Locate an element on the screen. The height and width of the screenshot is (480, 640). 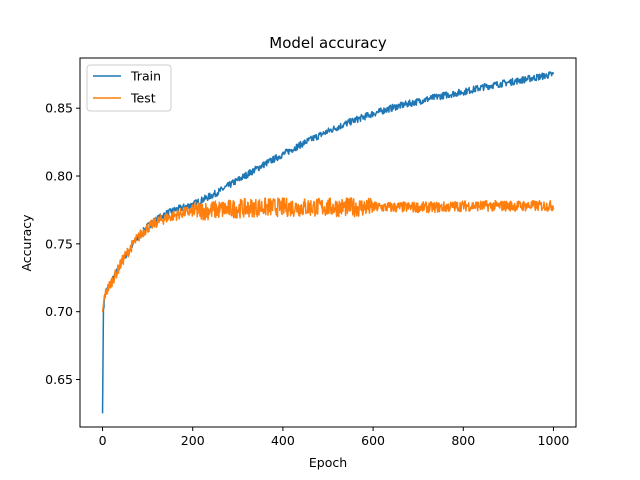
y-tick-label: 0.80 is located at coordinates (59, 176).